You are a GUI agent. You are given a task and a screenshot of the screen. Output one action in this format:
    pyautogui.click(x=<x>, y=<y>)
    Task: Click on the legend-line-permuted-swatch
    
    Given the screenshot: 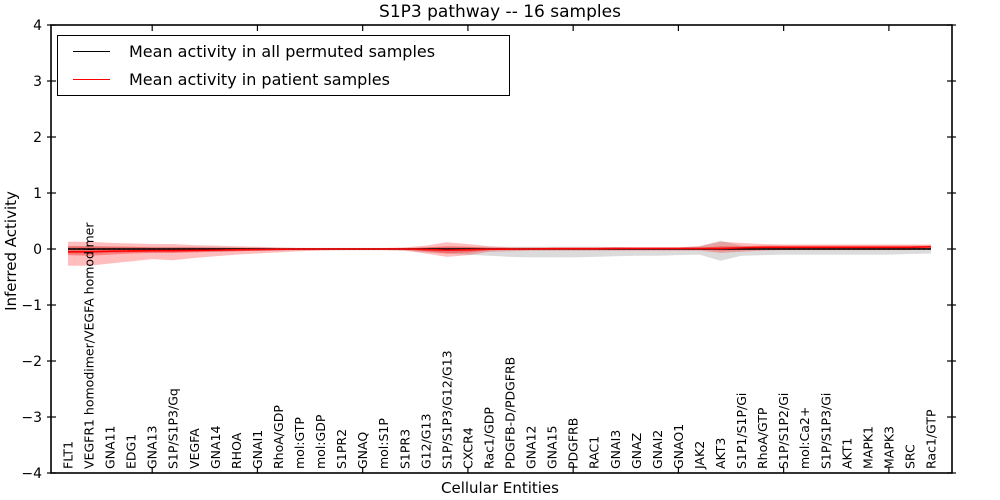 What is the action you would take?
    pyautogui.click(x=91, y=52)
    